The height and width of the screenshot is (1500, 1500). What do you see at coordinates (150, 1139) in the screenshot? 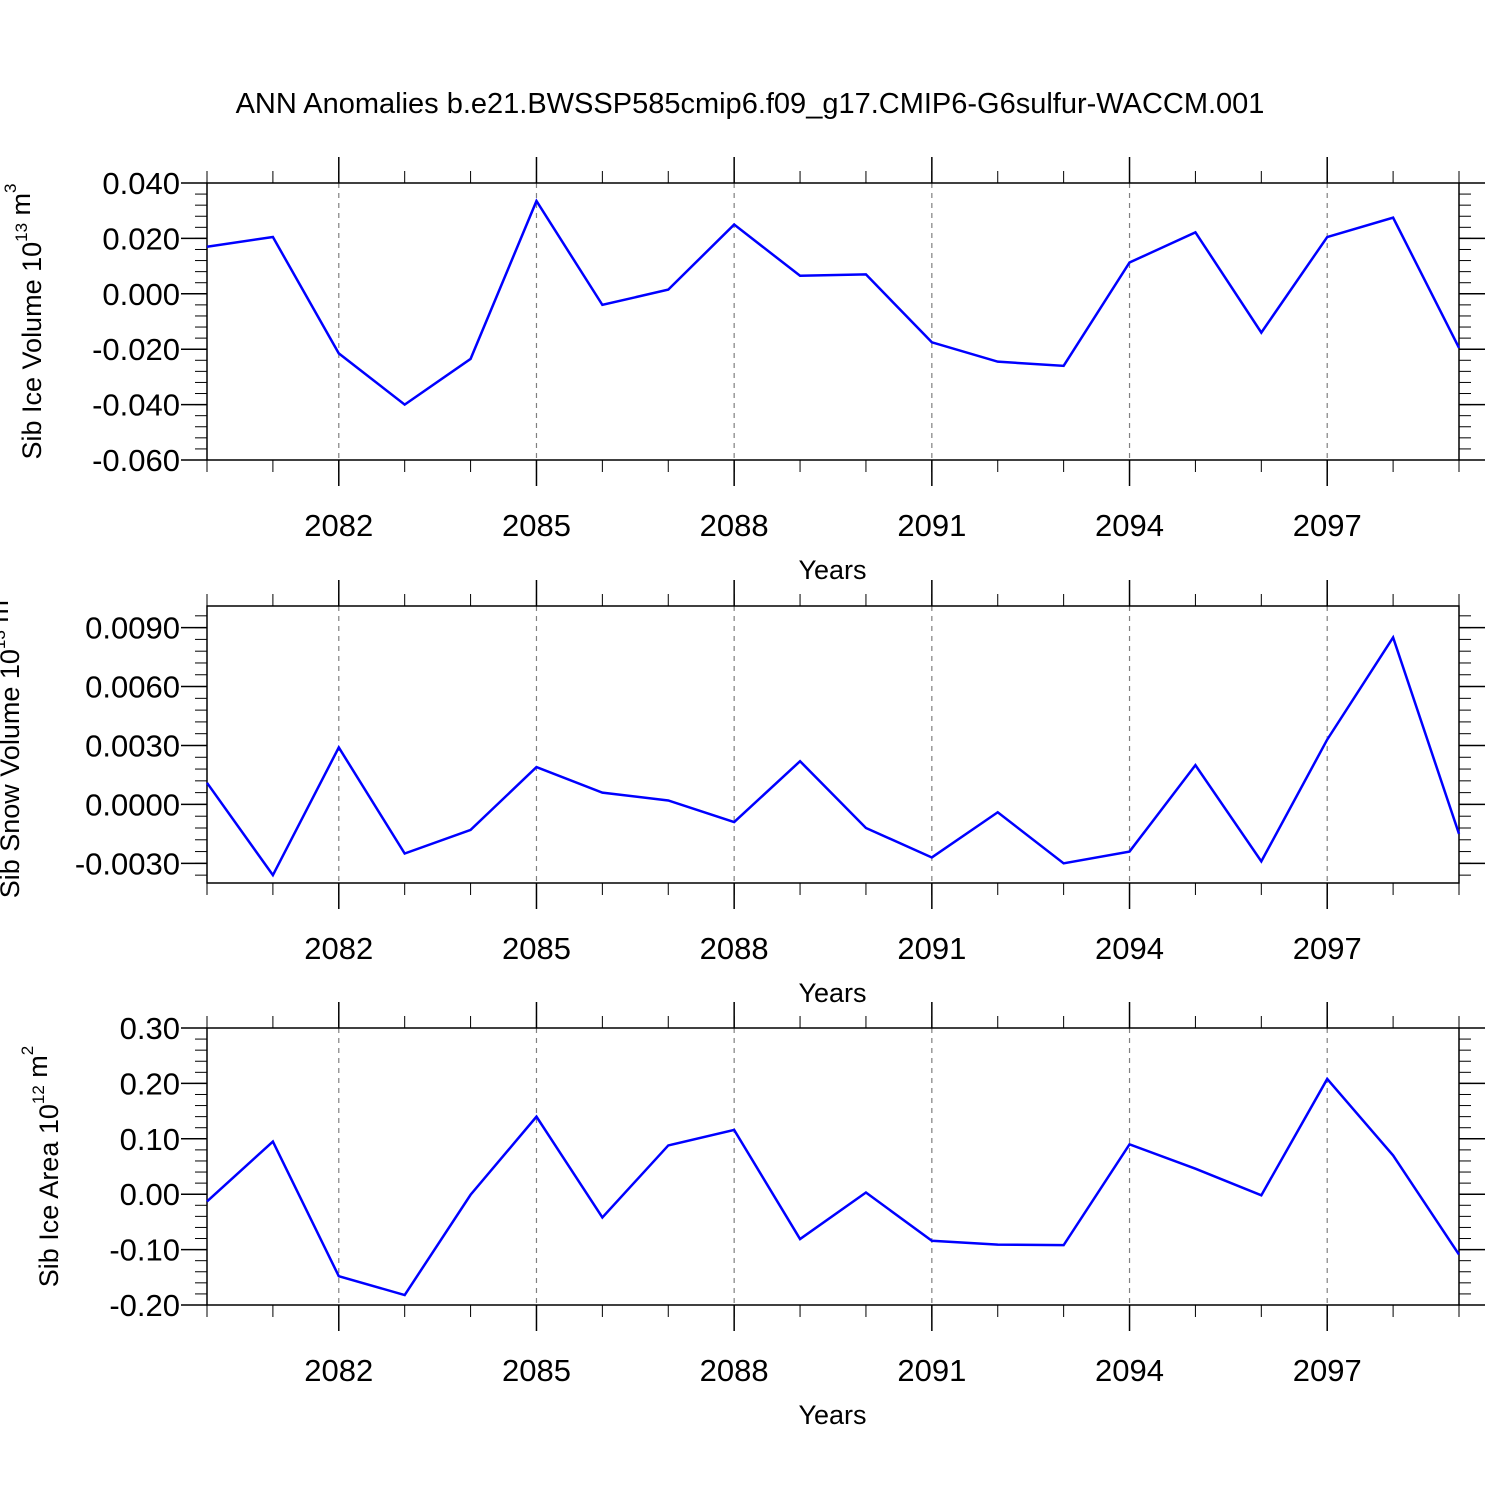
I see `y-tick-label: 0.10` at bounding box center [150, 1139].